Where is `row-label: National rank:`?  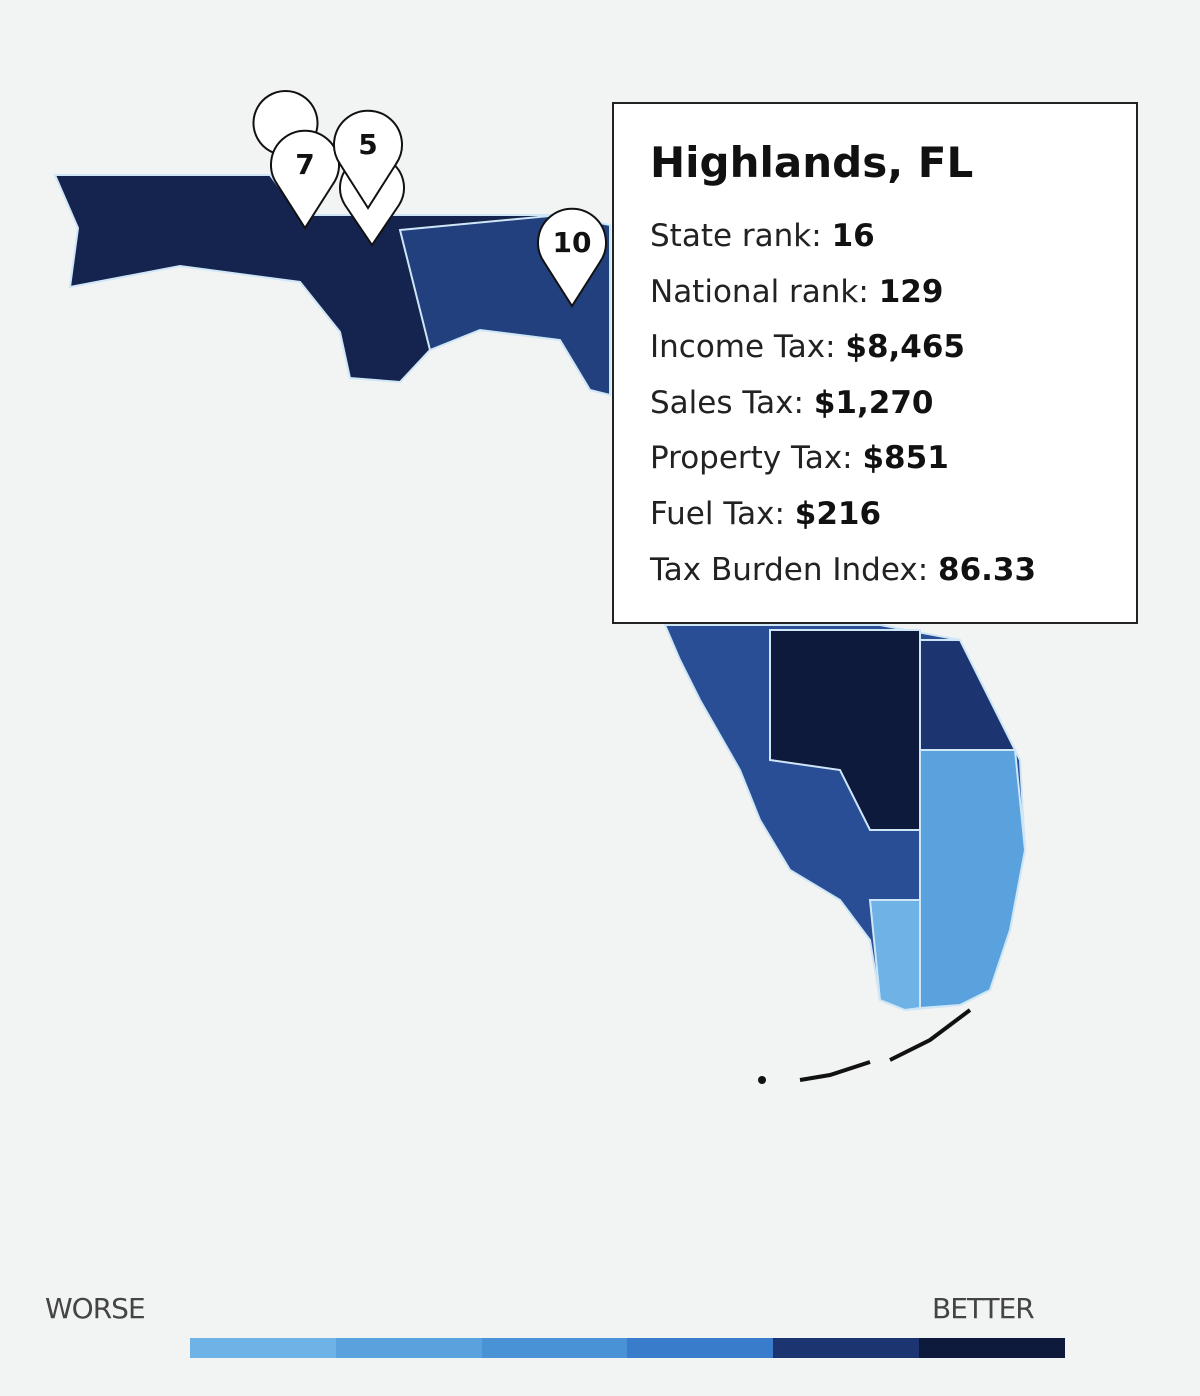 row-label: National rank: is located at coordinates (759, 291).